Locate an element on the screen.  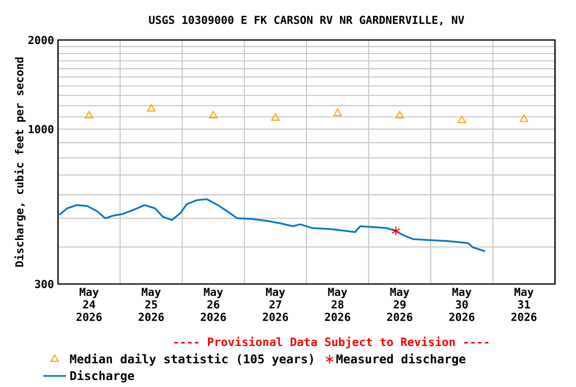
x-tick-label: May 24 2026 is located at coordinates (89, 305).